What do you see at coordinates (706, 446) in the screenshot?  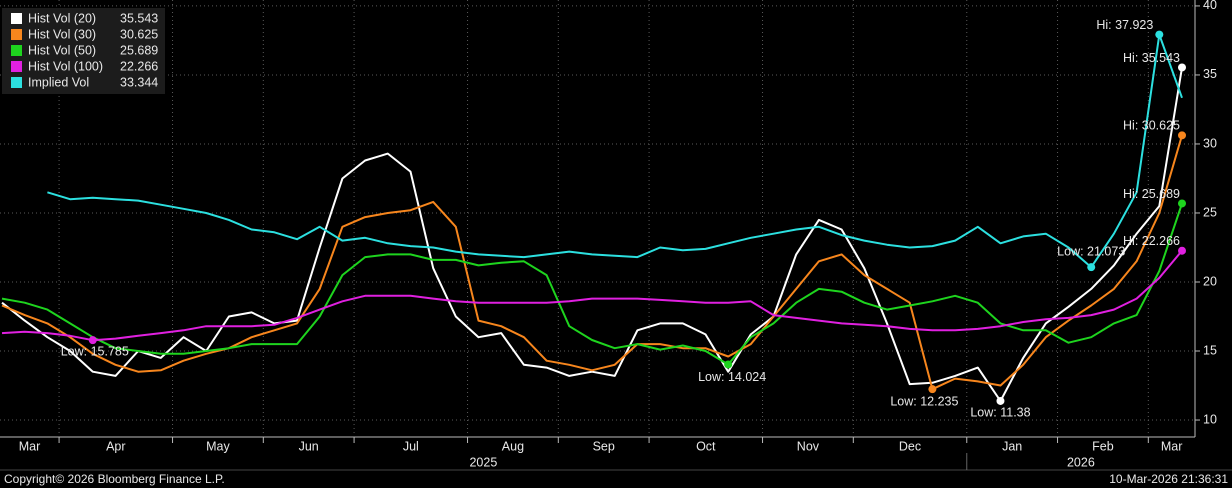 I see `x-tick-label: Oct` at bounding box center [706, 446].